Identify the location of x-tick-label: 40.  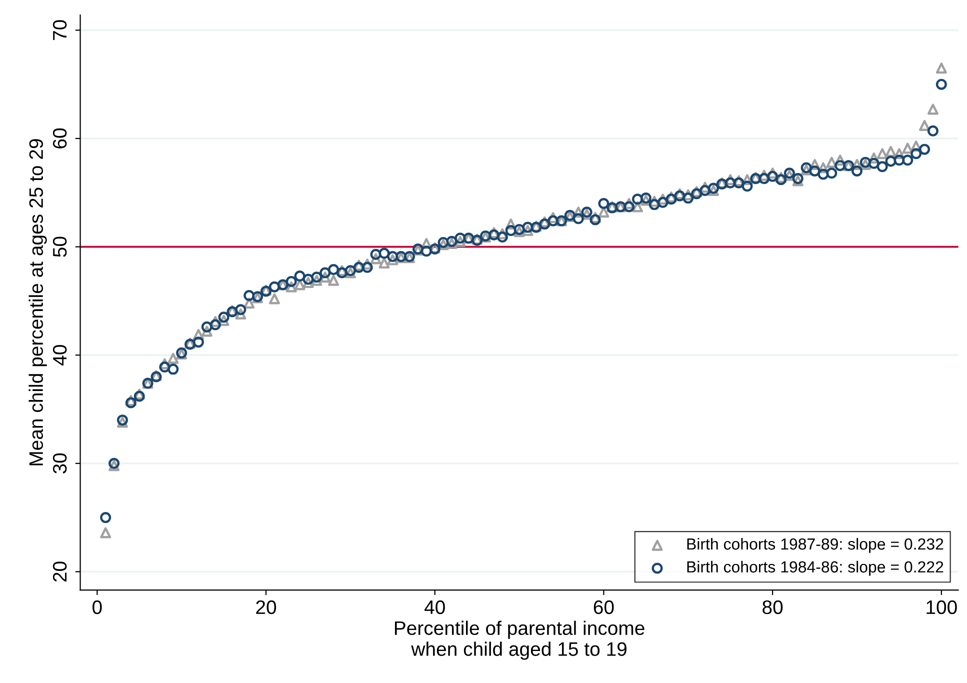
(434, 607).